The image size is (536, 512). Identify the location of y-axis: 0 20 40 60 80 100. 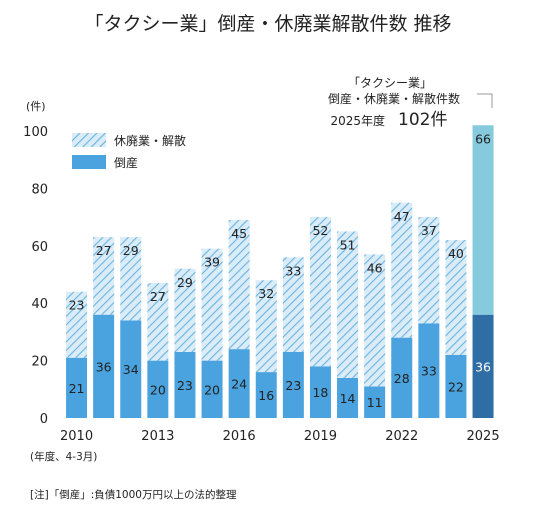
(35, 276).